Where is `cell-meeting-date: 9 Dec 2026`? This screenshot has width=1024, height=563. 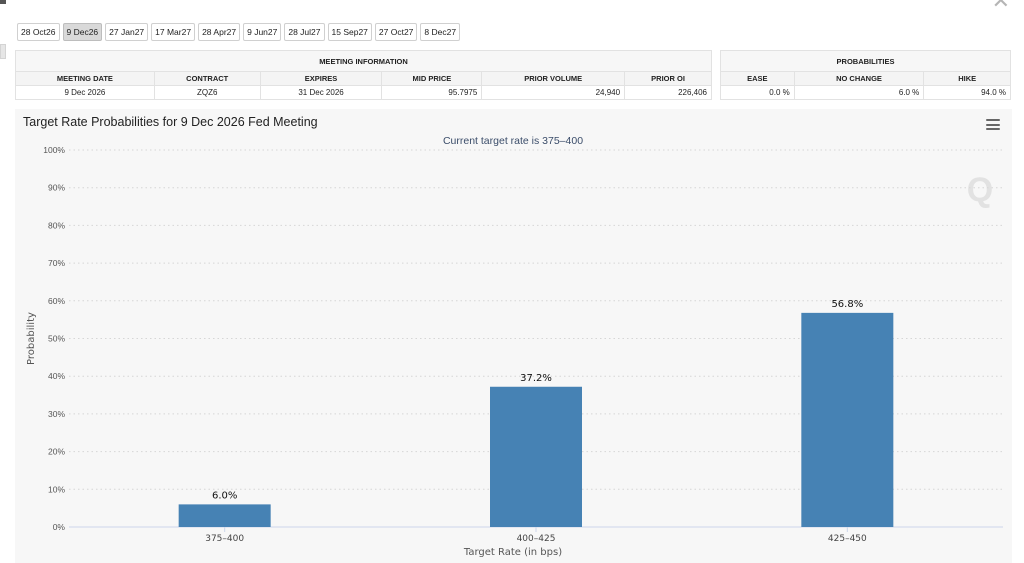 cell-meeting-date: 9 Dec 2026 is located at coordinates (85, 92).